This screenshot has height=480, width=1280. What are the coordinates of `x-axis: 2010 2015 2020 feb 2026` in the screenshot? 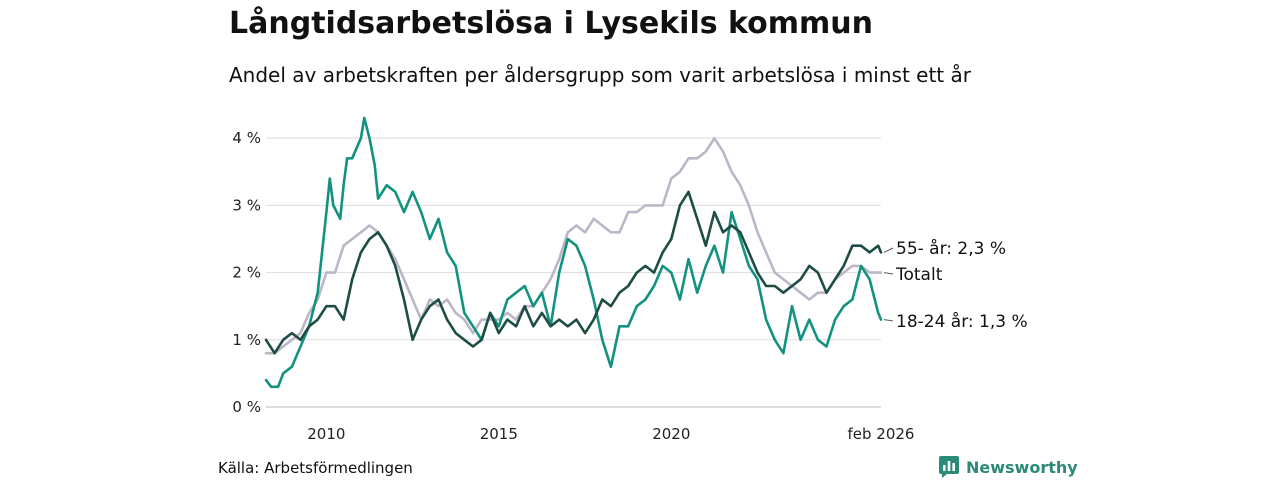 It's located at (610, 434).